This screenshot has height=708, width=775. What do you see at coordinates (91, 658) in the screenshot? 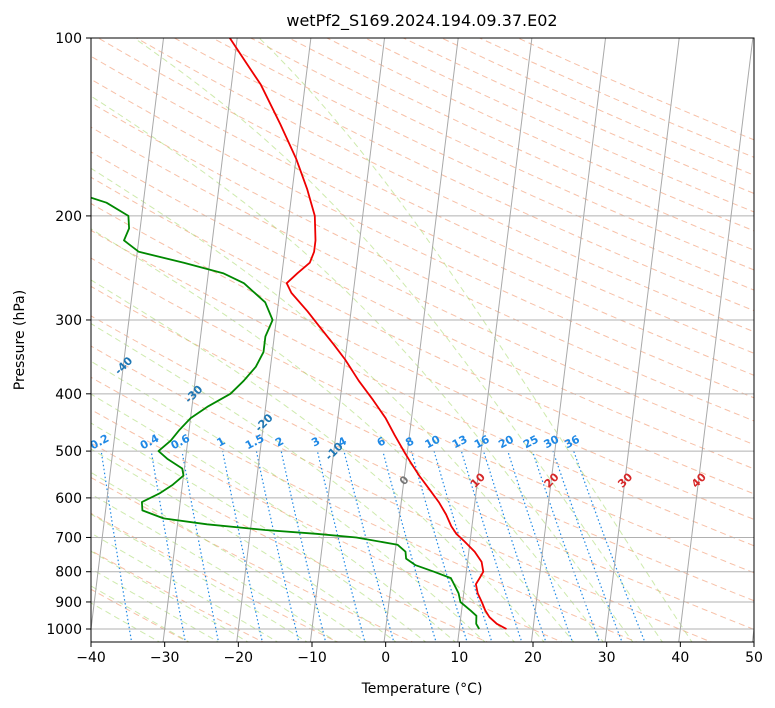
I see `x-tick-label: −40` at bounding box center [91, 658].